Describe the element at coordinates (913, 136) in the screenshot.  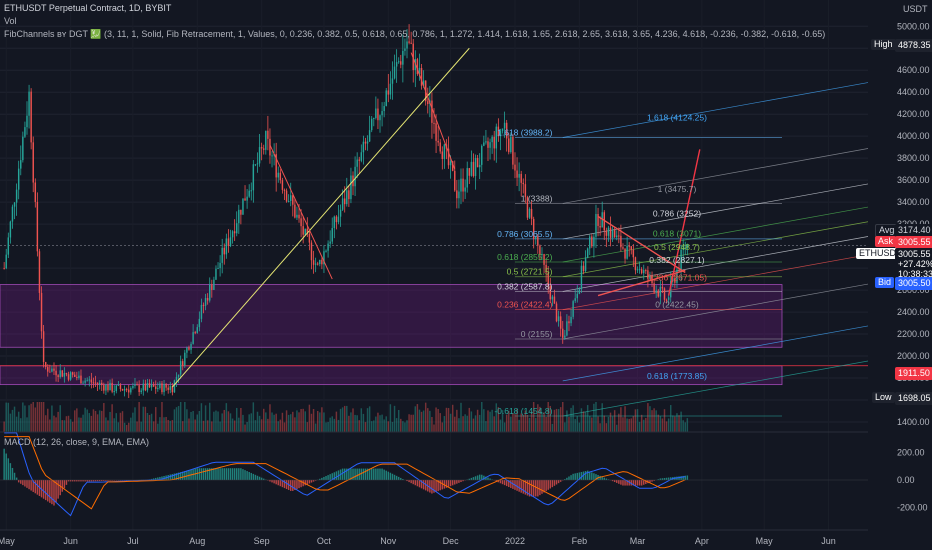
I see `price-tick-label: 4000.00` at that location.